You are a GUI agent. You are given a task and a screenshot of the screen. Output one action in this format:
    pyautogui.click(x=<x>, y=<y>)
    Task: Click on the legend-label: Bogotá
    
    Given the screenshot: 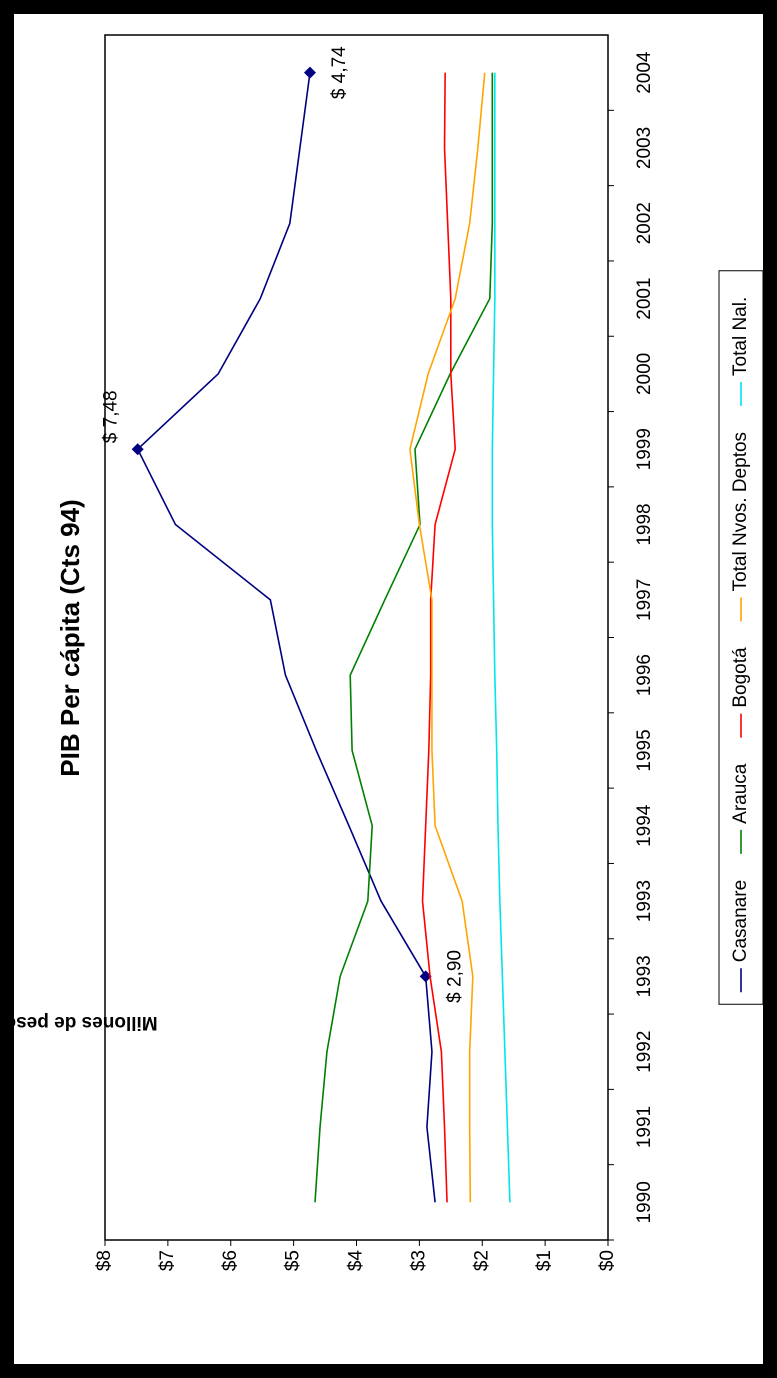 What is the action you would take?
    pyautogui.click(x=740, y=677)
    